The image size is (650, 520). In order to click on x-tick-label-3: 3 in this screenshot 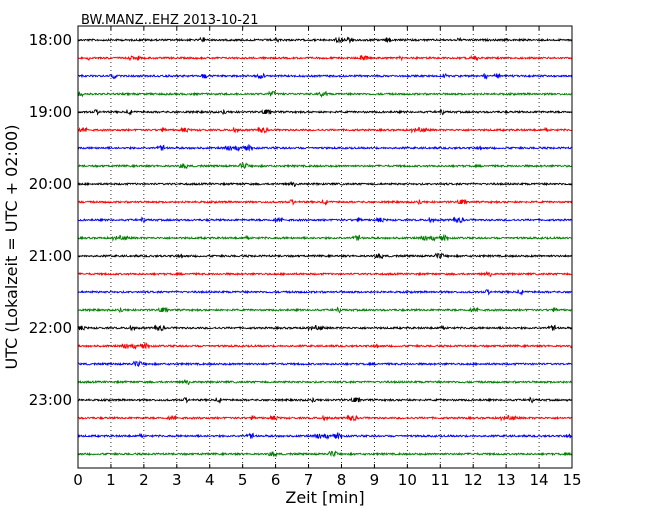, I will do `click(177, 480)`.